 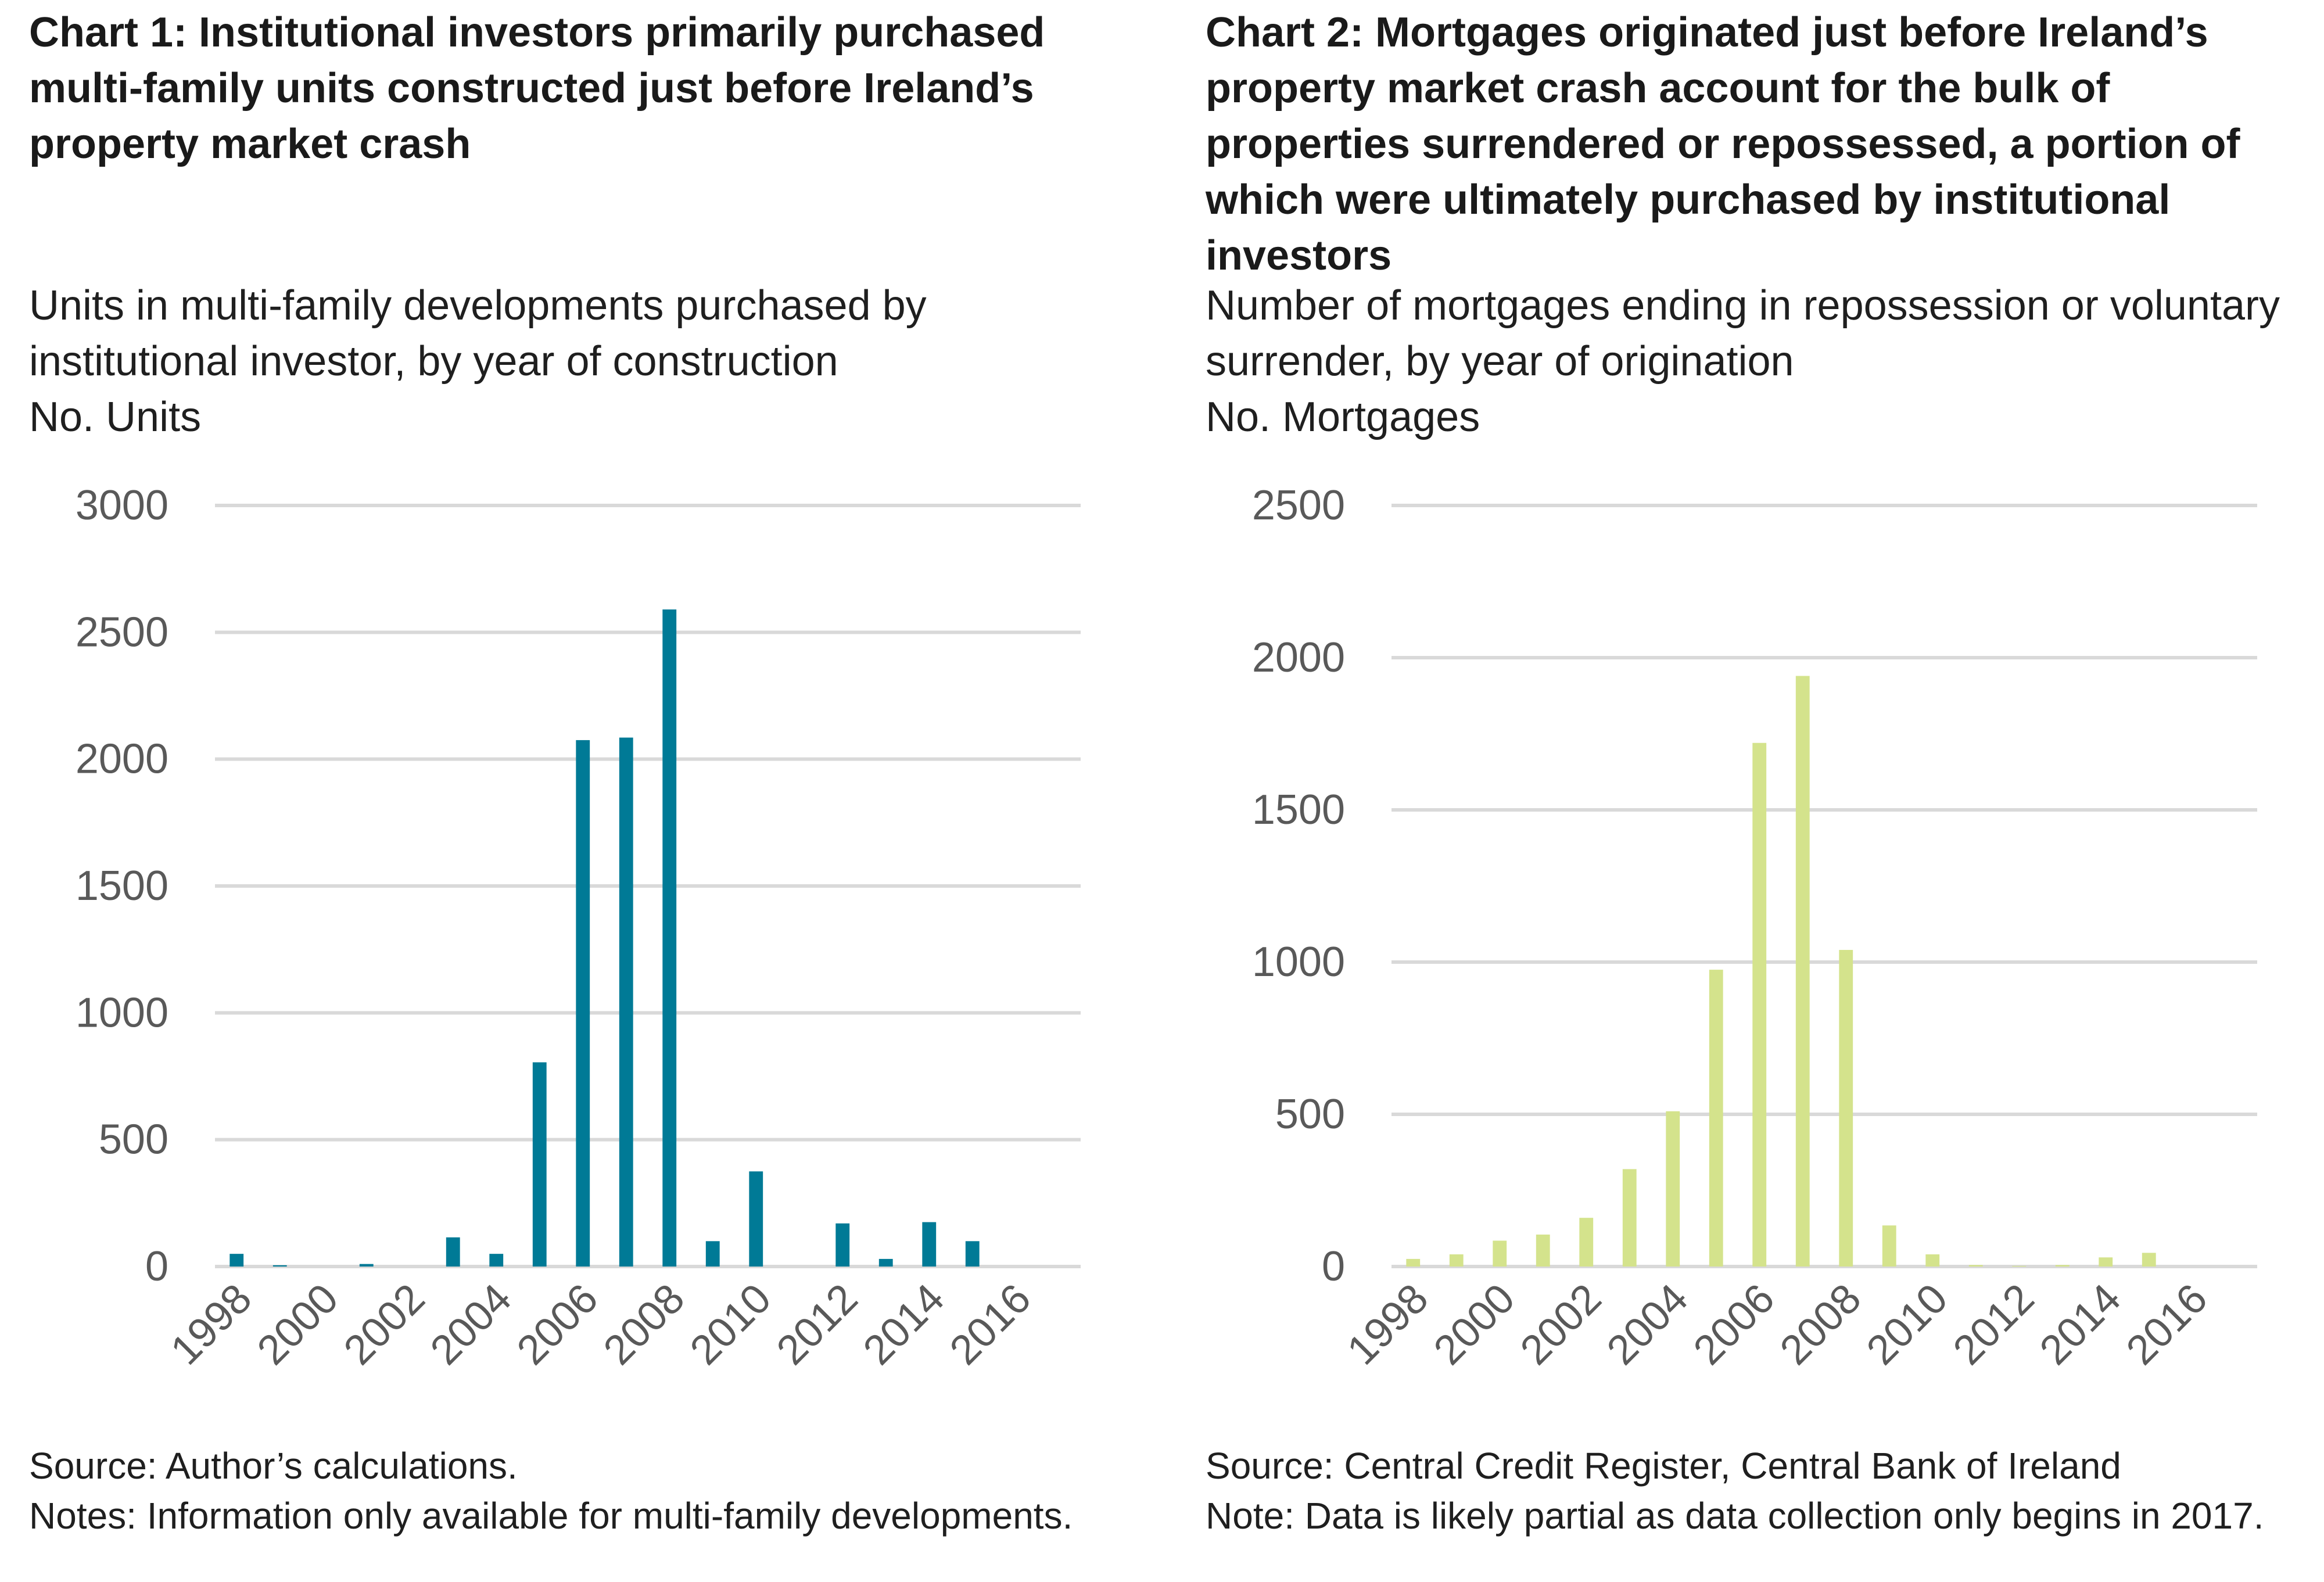 I want to click on bar-2011, so click(x=1975, y=1266).